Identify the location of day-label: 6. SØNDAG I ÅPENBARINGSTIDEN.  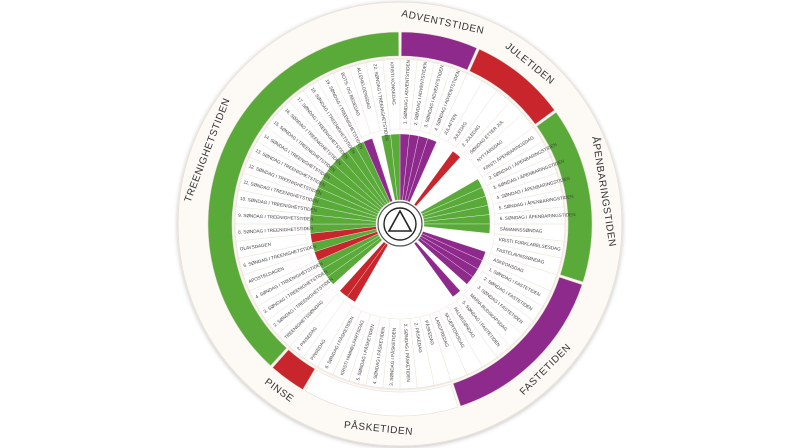
(538, 216).